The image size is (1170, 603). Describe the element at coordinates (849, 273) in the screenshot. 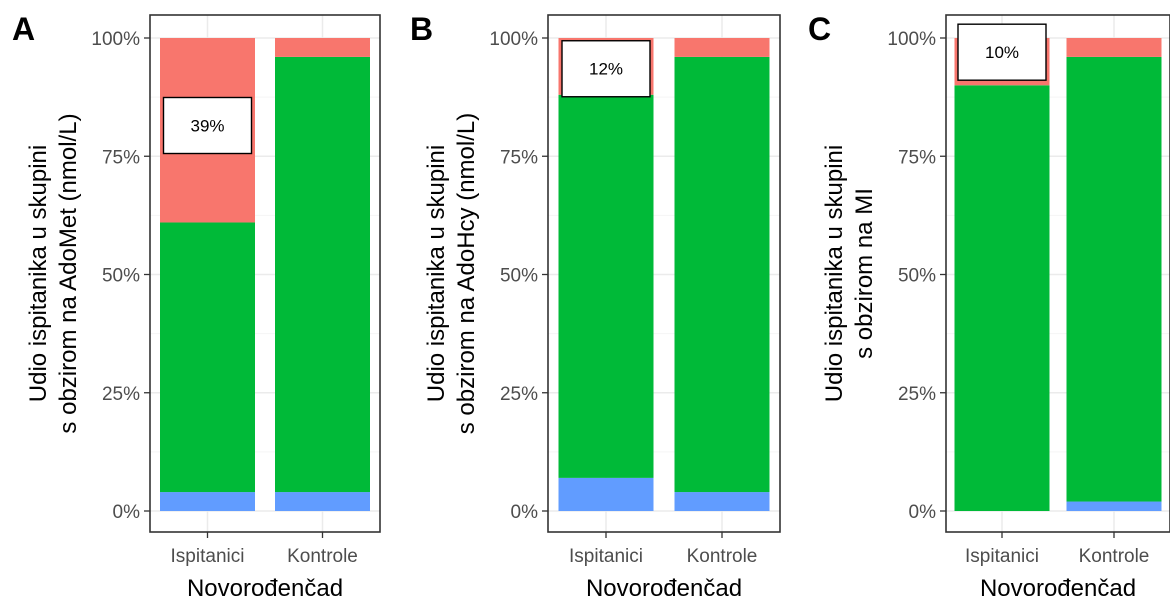

I see `y-axis-title: Udio ispitanika u skupini s obzirom na MI` at that location.